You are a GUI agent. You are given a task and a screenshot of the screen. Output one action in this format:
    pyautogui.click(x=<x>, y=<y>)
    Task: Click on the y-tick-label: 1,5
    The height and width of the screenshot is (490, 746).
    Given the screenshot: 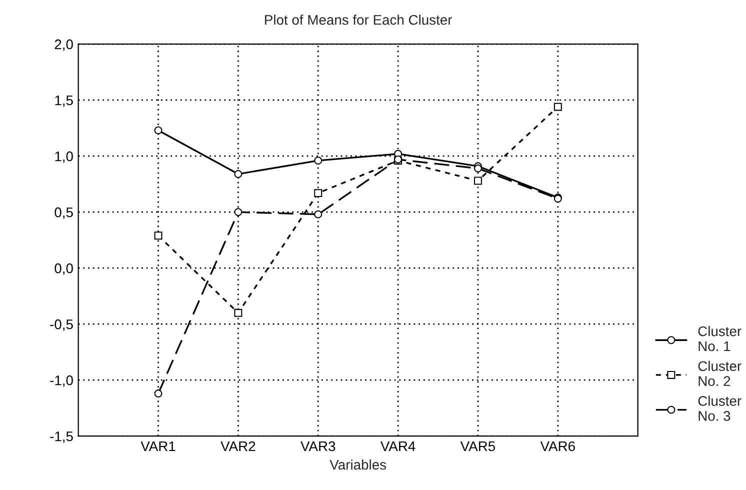 What is the action you would take?
    pyautogui.click(x=64, y=101)
    